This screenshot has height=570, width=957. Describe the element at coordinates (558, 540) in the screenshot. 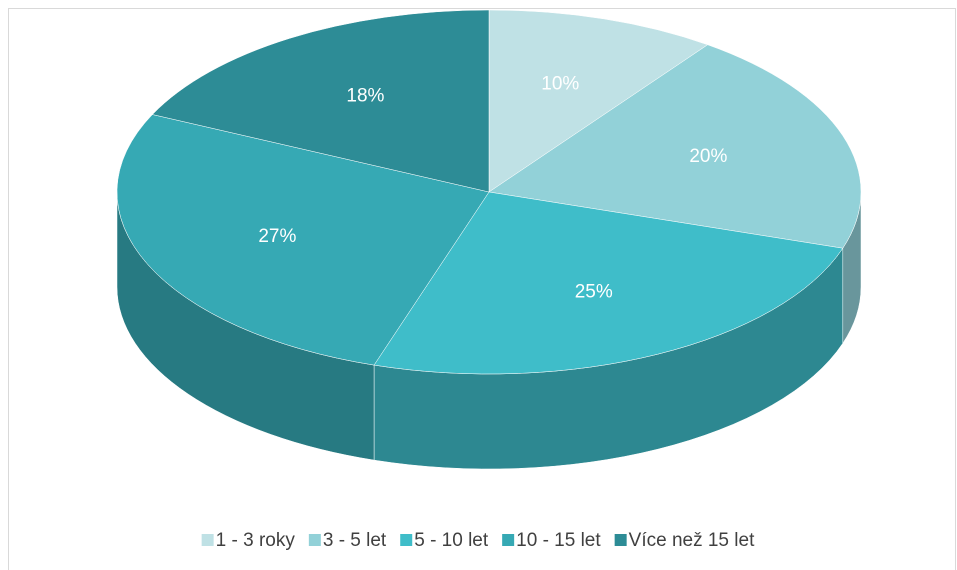

I see `legend-label: 10 - 15 let` at that location.